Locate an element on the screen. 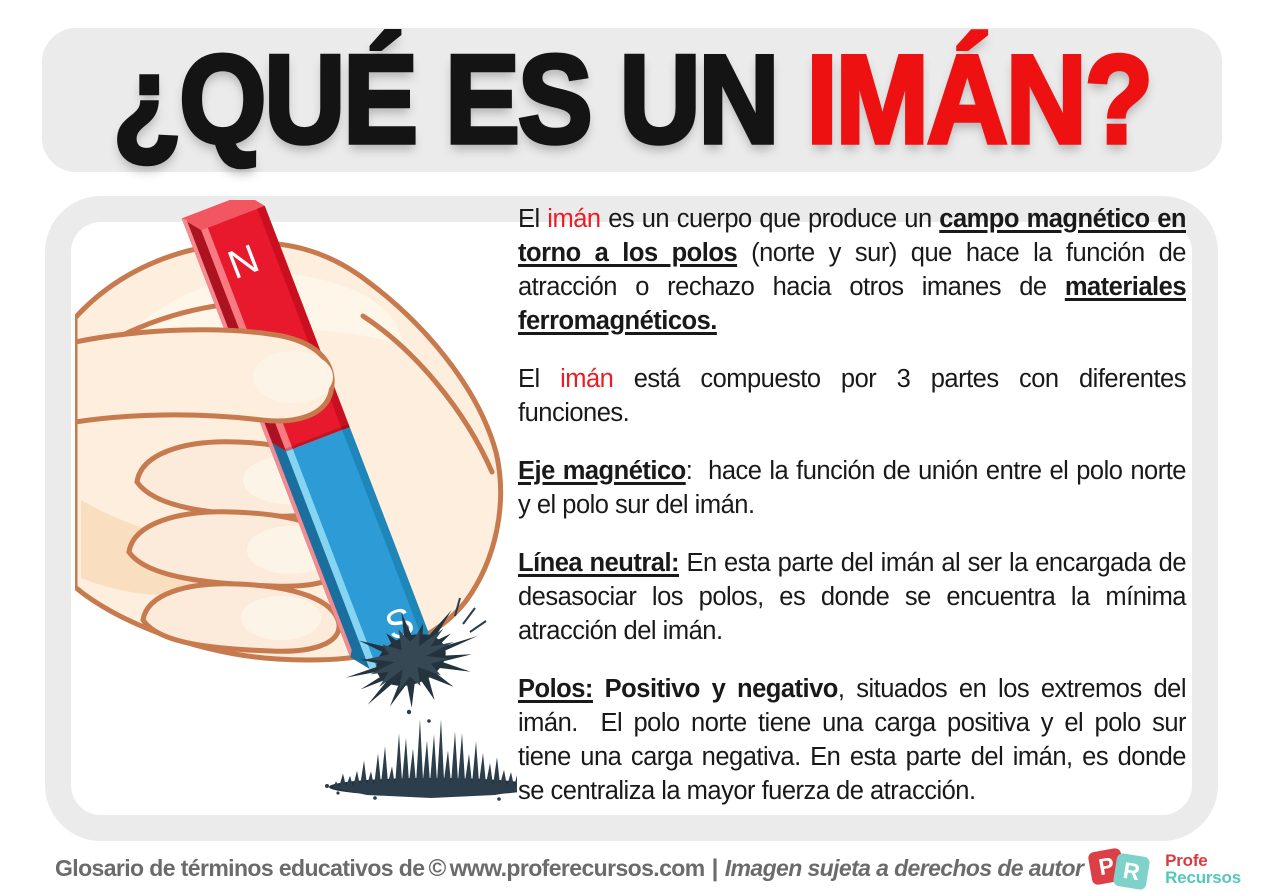 Image resolution: width=1263 pixels, height=893 pixels. hand-thumb is located at coordinates (205, 376).